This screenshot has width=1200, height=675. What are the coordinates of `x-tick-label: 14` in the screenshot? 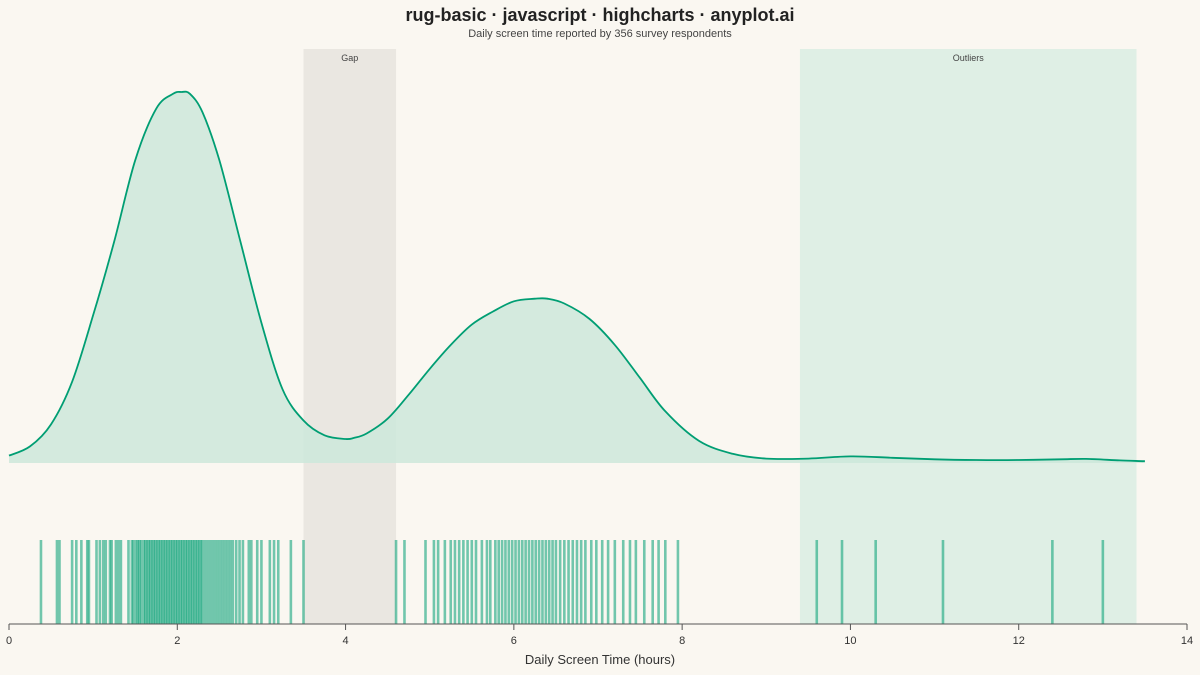 It's located at (1187, 641).